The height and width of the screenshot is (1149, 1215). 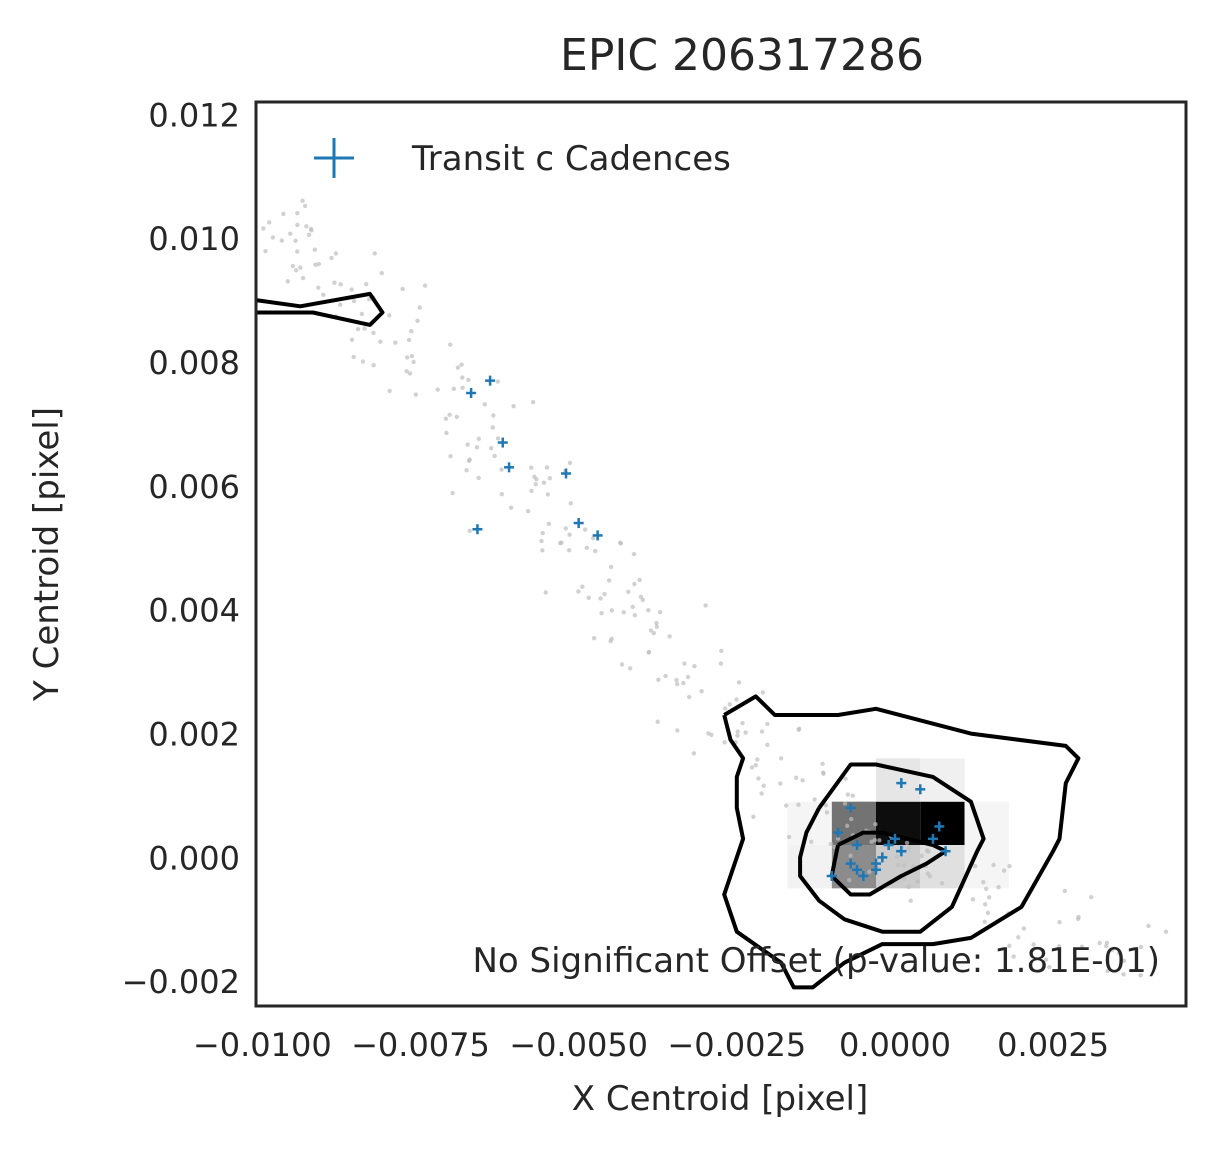 I want to click on density-cell, so click(x=942, y=823).